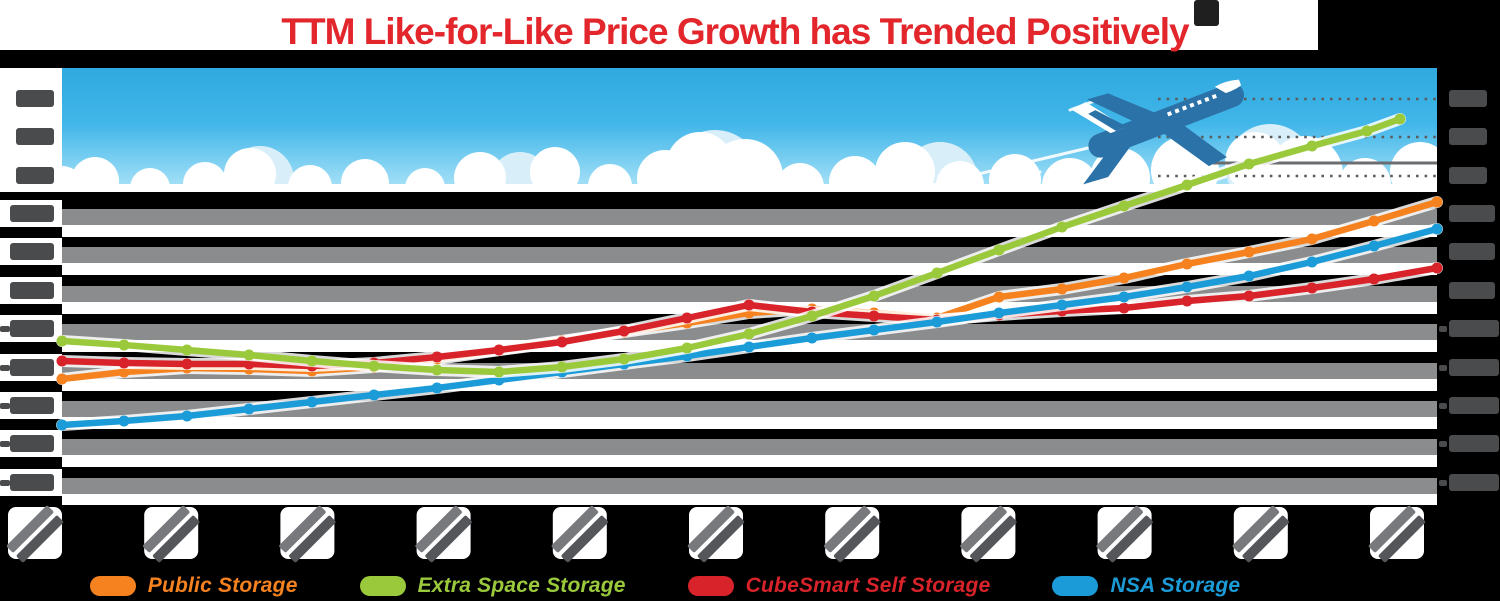 This screenshot has height=601, width=1500. I want to click on dotted-gridlines, so click(1297, 137).